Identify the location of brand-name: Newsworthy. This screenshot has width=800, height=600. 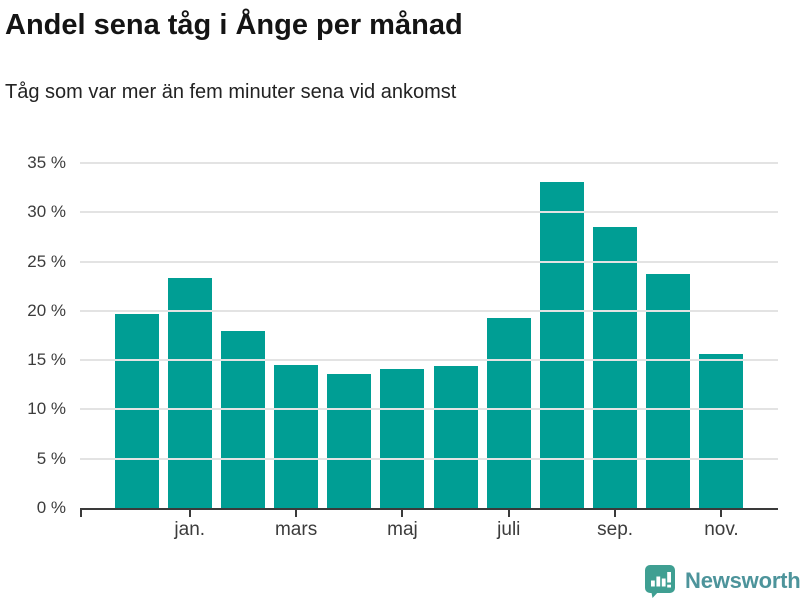
(742, 580).